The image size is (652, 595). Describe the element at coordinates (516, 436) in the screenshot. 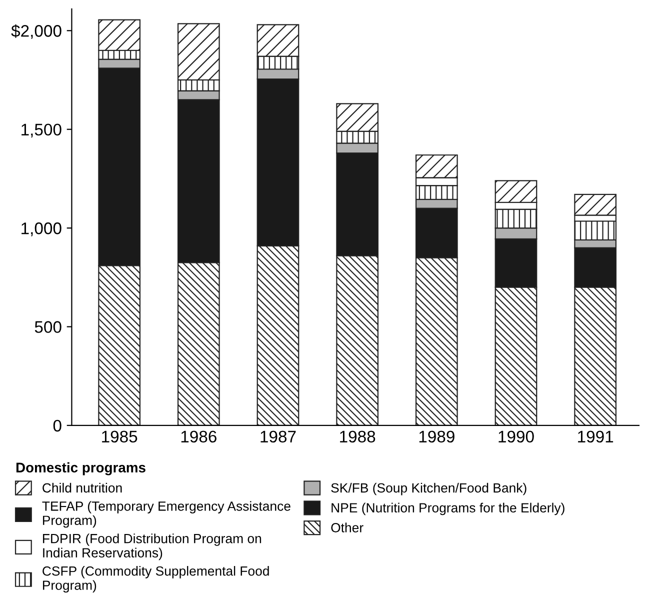

I see `x-tick-label: 1990` at that location.